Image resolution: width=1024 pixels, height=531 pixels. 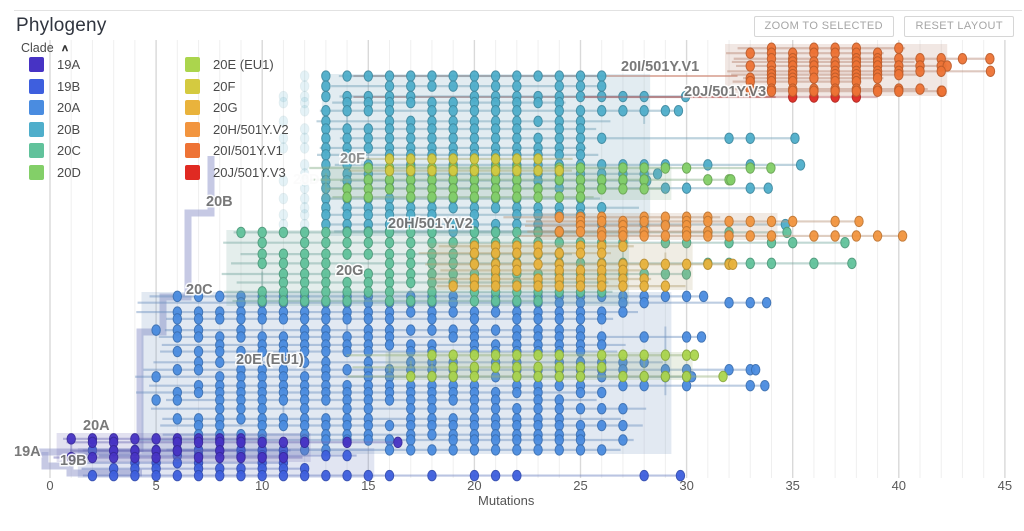 I want to click on axis-tick-label: 5, so click(x=155, y=485).